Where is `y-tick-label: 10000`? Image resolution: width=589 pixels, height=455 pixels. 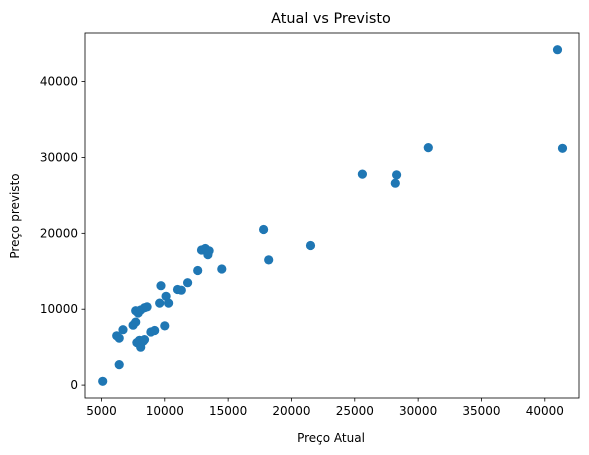 y-tick-label: 10000 is located at coordinates (59, 309).